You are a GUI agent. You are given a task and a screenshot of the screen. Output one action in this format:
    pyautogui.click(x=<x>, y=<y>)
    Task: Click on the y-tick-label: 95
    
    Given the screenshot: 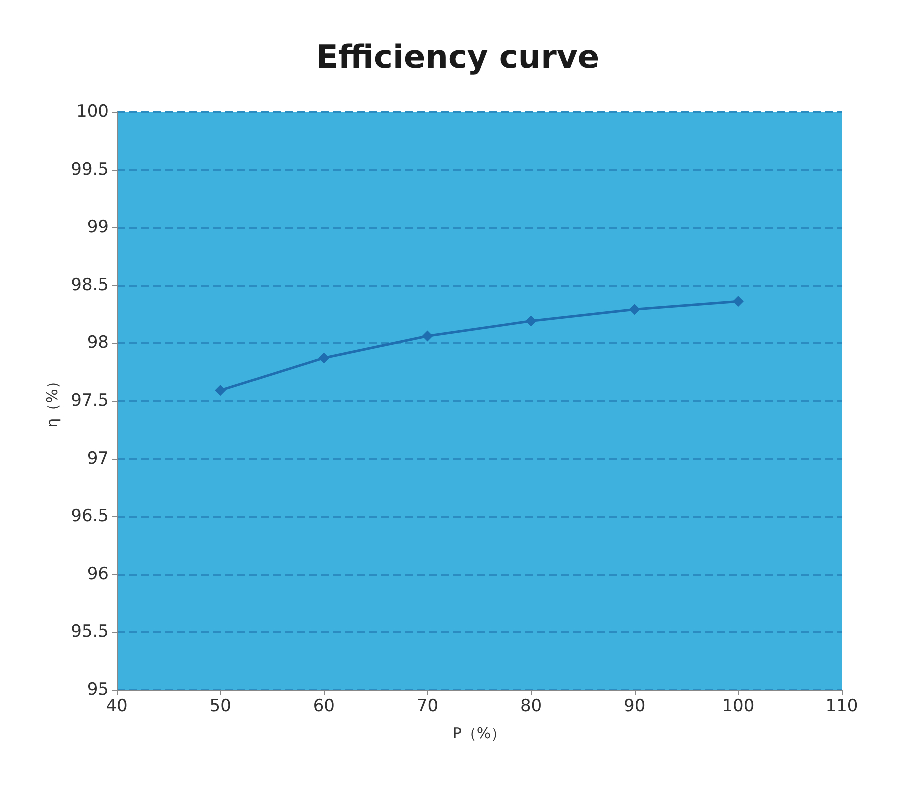 What is the action you would take?
    pyautogui.click(x=98, y=690)
    